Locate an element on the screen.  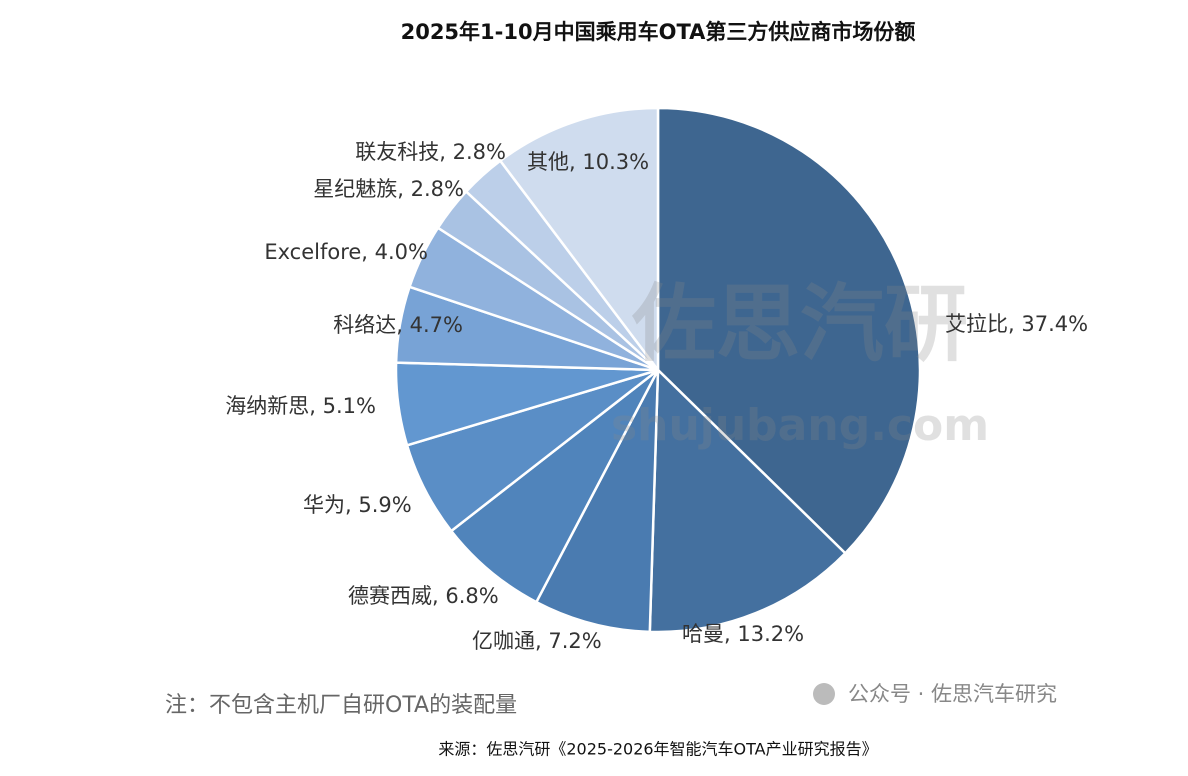
watermark: 佐思汽研 is located at coordinates (799, 324).